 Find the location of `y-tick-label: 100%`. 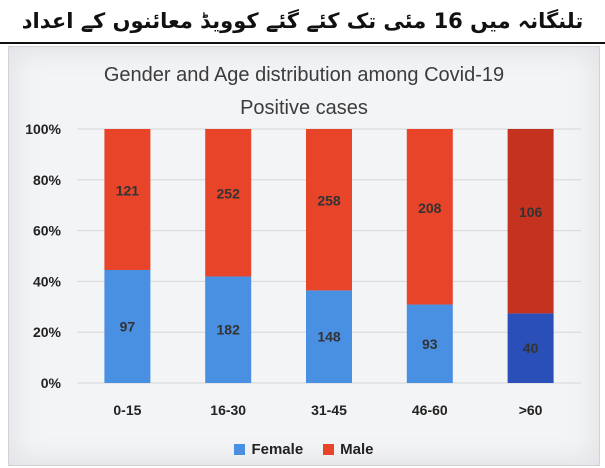

y-tick-label: 100% is located at coordinates (43, 129).